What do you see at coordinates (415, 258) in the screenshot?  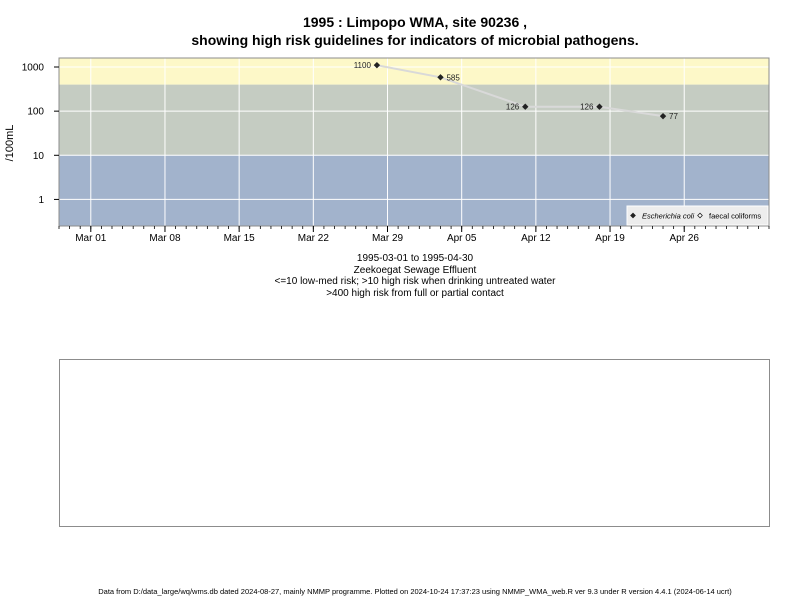 I see `subtitle-date-range: 1995-03-01 to 1995-04-30` at bounding box center [415, 258].